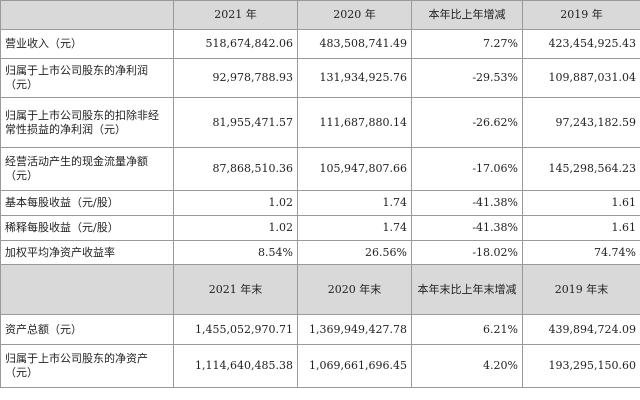 This screenshot has height=400, width=640. Describe the element at coordinates (467, 44) in the screenshot. I see `cell-yoy: 7.27%` at that location.